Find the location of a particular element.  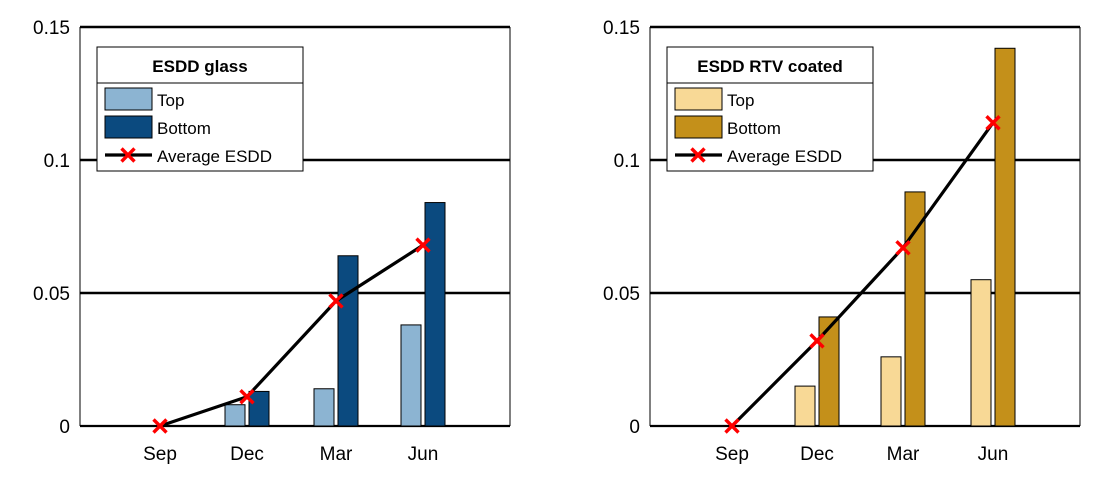

legend: ESDD RTV coated Top Bottom Average ESDD is located at coordinates (770, 109).